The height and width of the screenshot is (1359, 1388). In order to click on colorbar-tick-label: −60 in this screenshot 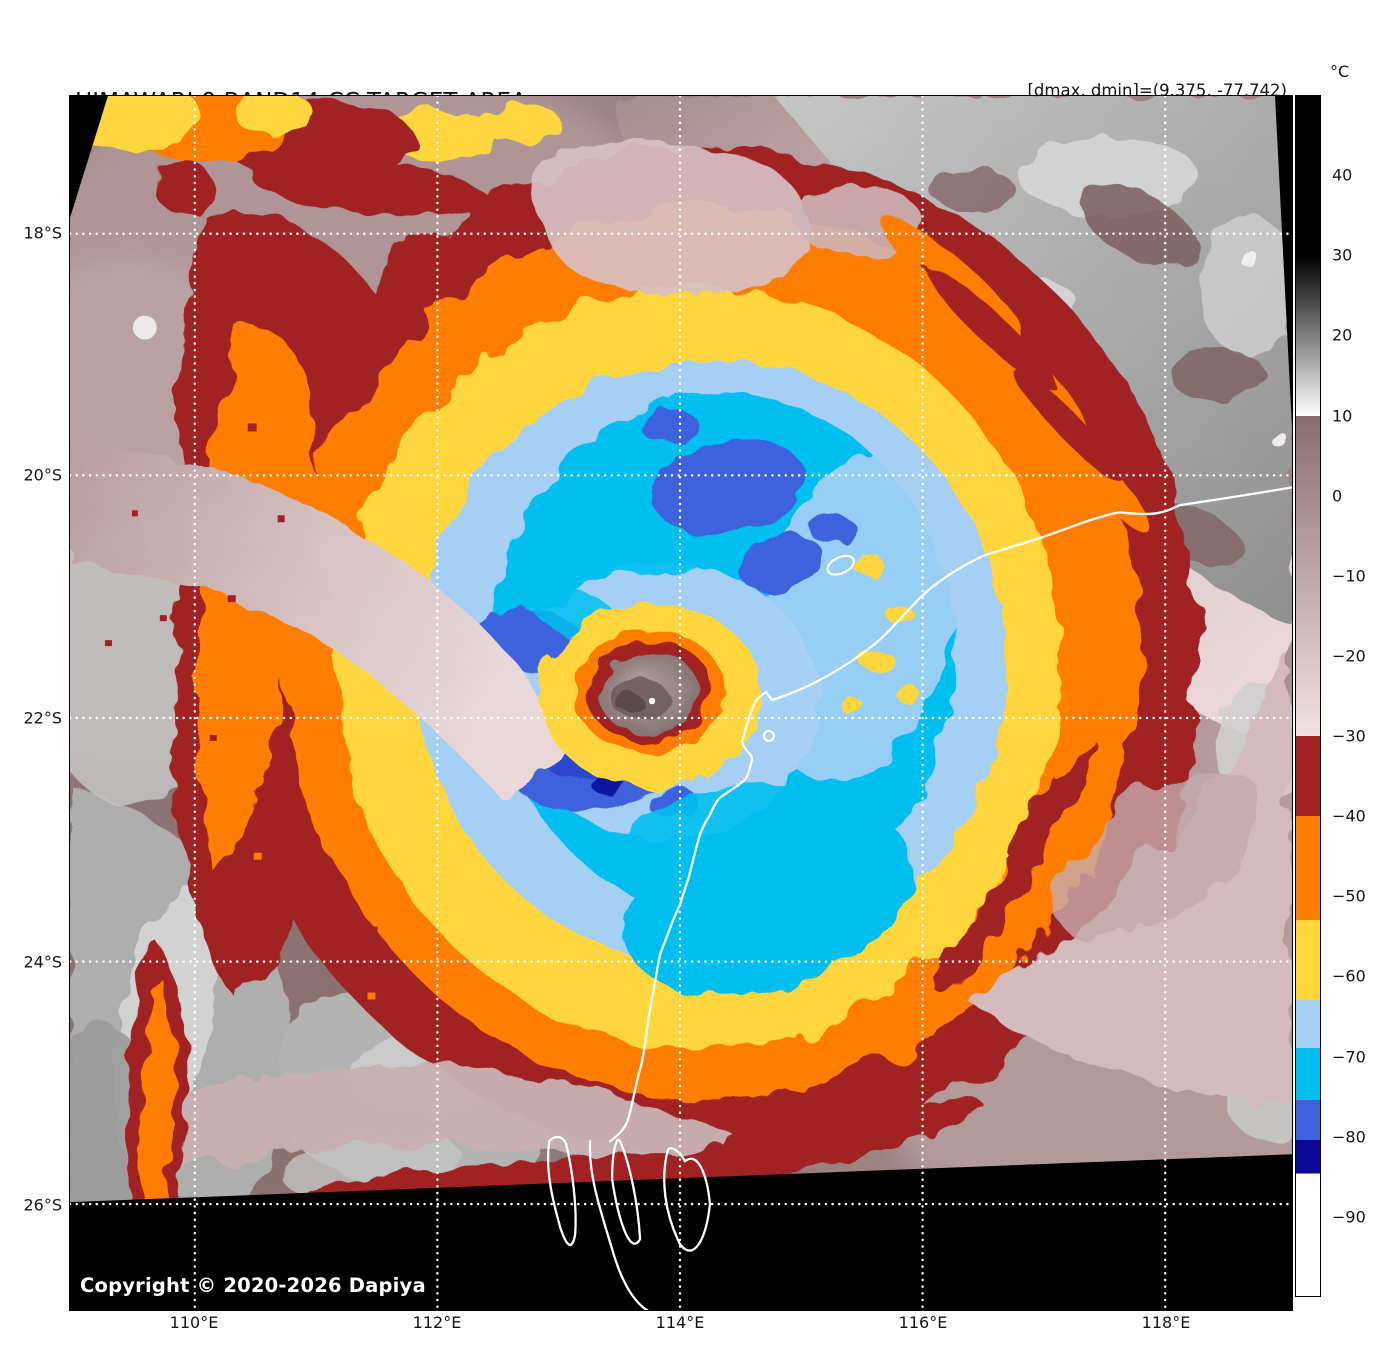, I will do `click(1349, 976)`.